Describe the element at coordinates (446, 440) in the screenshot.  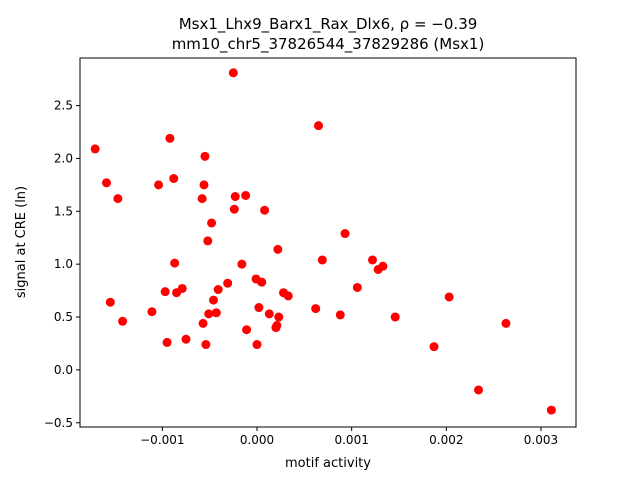
I see `x-tick-label: 0.002` at that location.